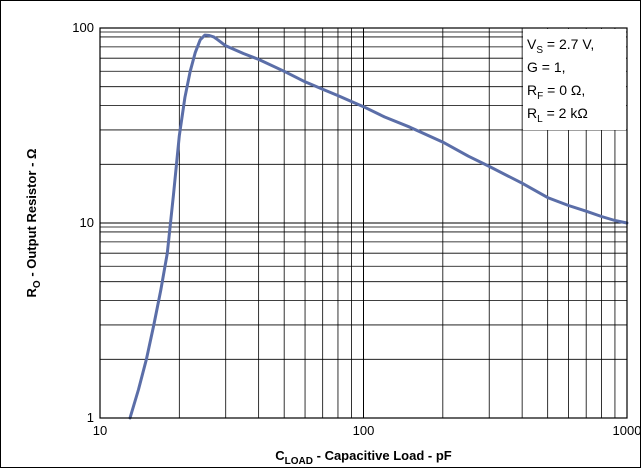 This screenshot has height=468, width=641. What do you see at coordinates (560, 46) in the screenshot?
I see `annotation-line: VS = 2.7 V,` at bounding box center [560, 46].